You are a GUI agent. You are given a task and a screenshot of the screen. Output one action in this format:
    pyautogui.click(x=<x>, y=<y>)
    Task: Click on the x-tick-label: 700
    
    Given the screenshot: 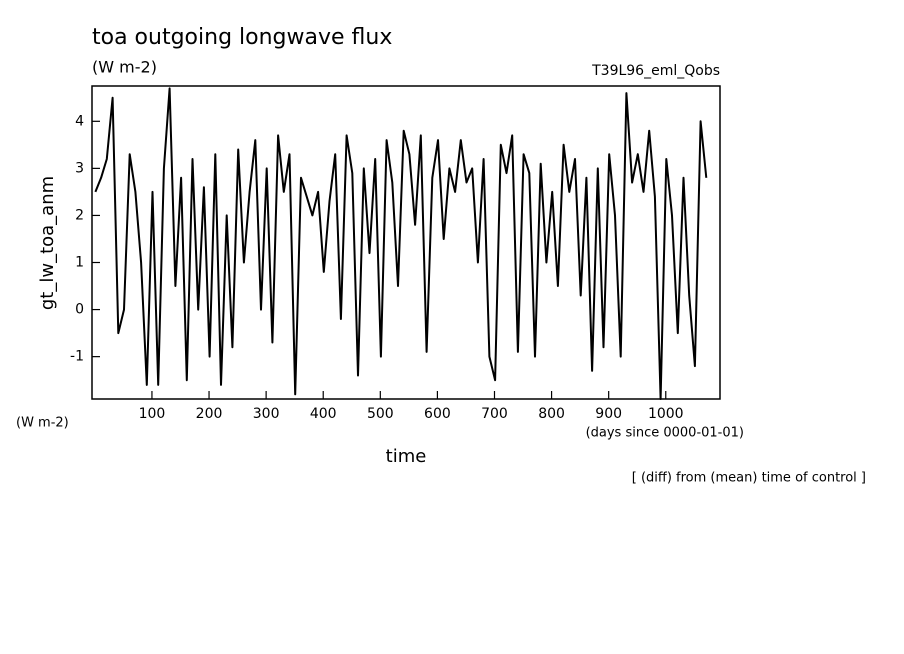 What is the action you would take?
    pyautogui.click(x=494, y=414)
    